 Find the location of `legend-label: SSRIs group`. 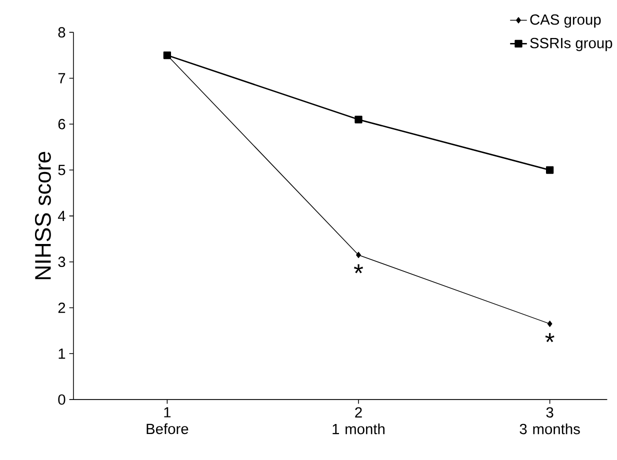

legend-label: SSRIs group is located at coordinates (571, 45).